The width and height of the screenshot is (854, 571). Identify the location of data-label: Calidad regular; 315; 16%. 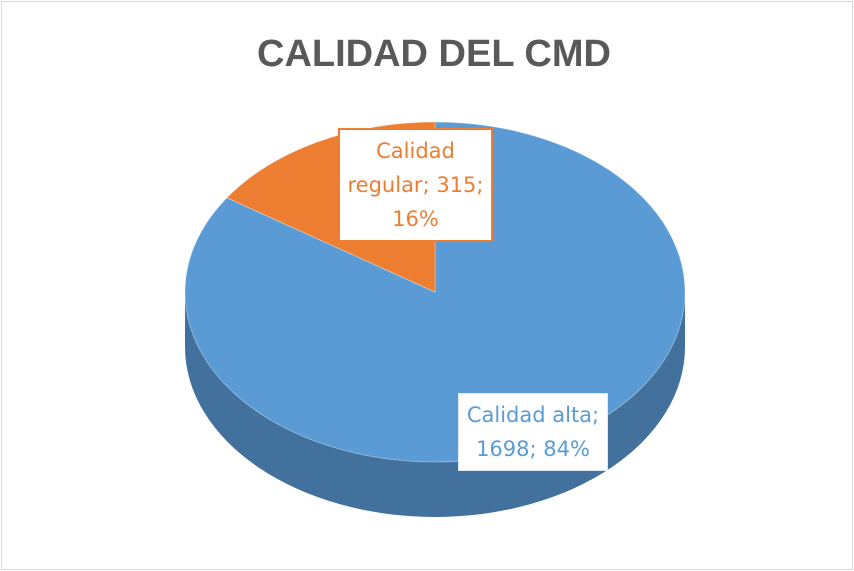
(415, 185).